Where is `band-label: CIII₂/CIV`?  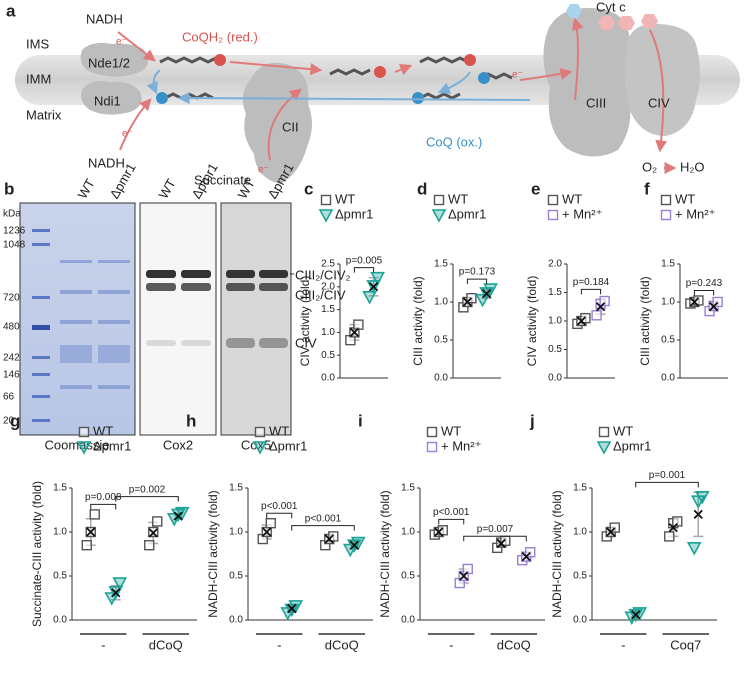 band-label: CIII₂/CIV is located at coordinates (320, 294).